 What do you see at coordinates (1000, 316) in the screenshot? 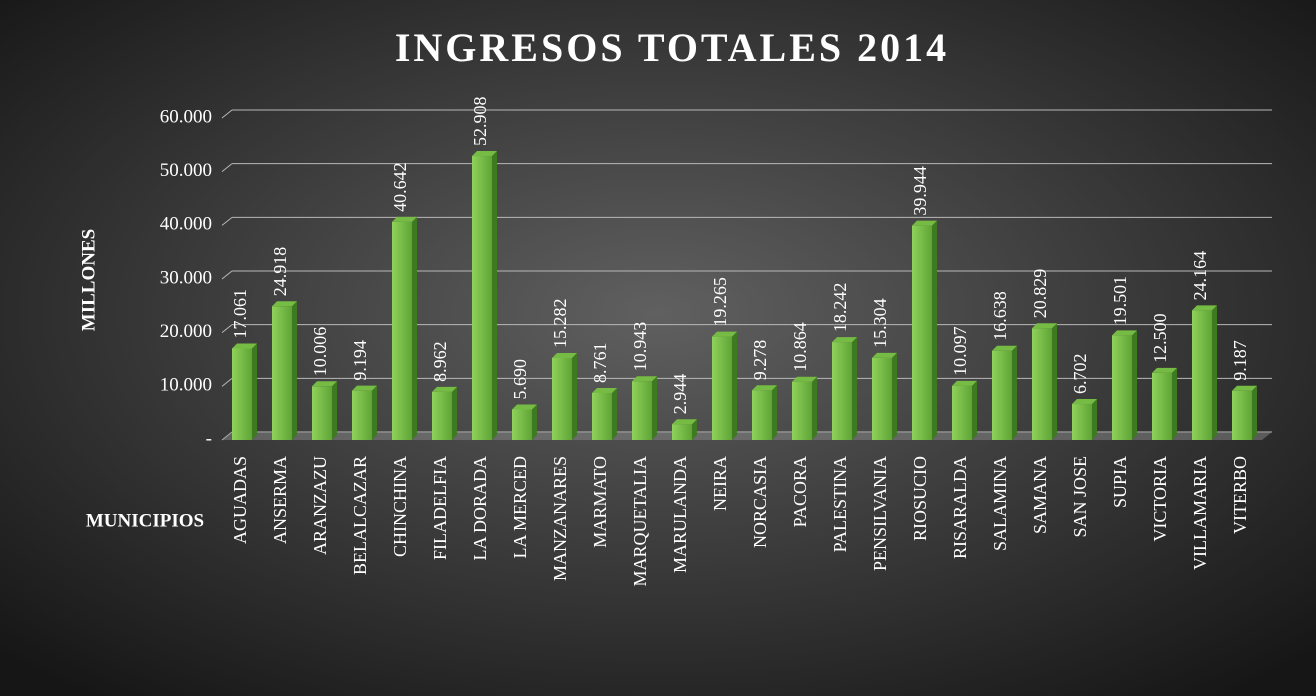
I see `value-label: 16.638` at bounding box center [1000, 316].